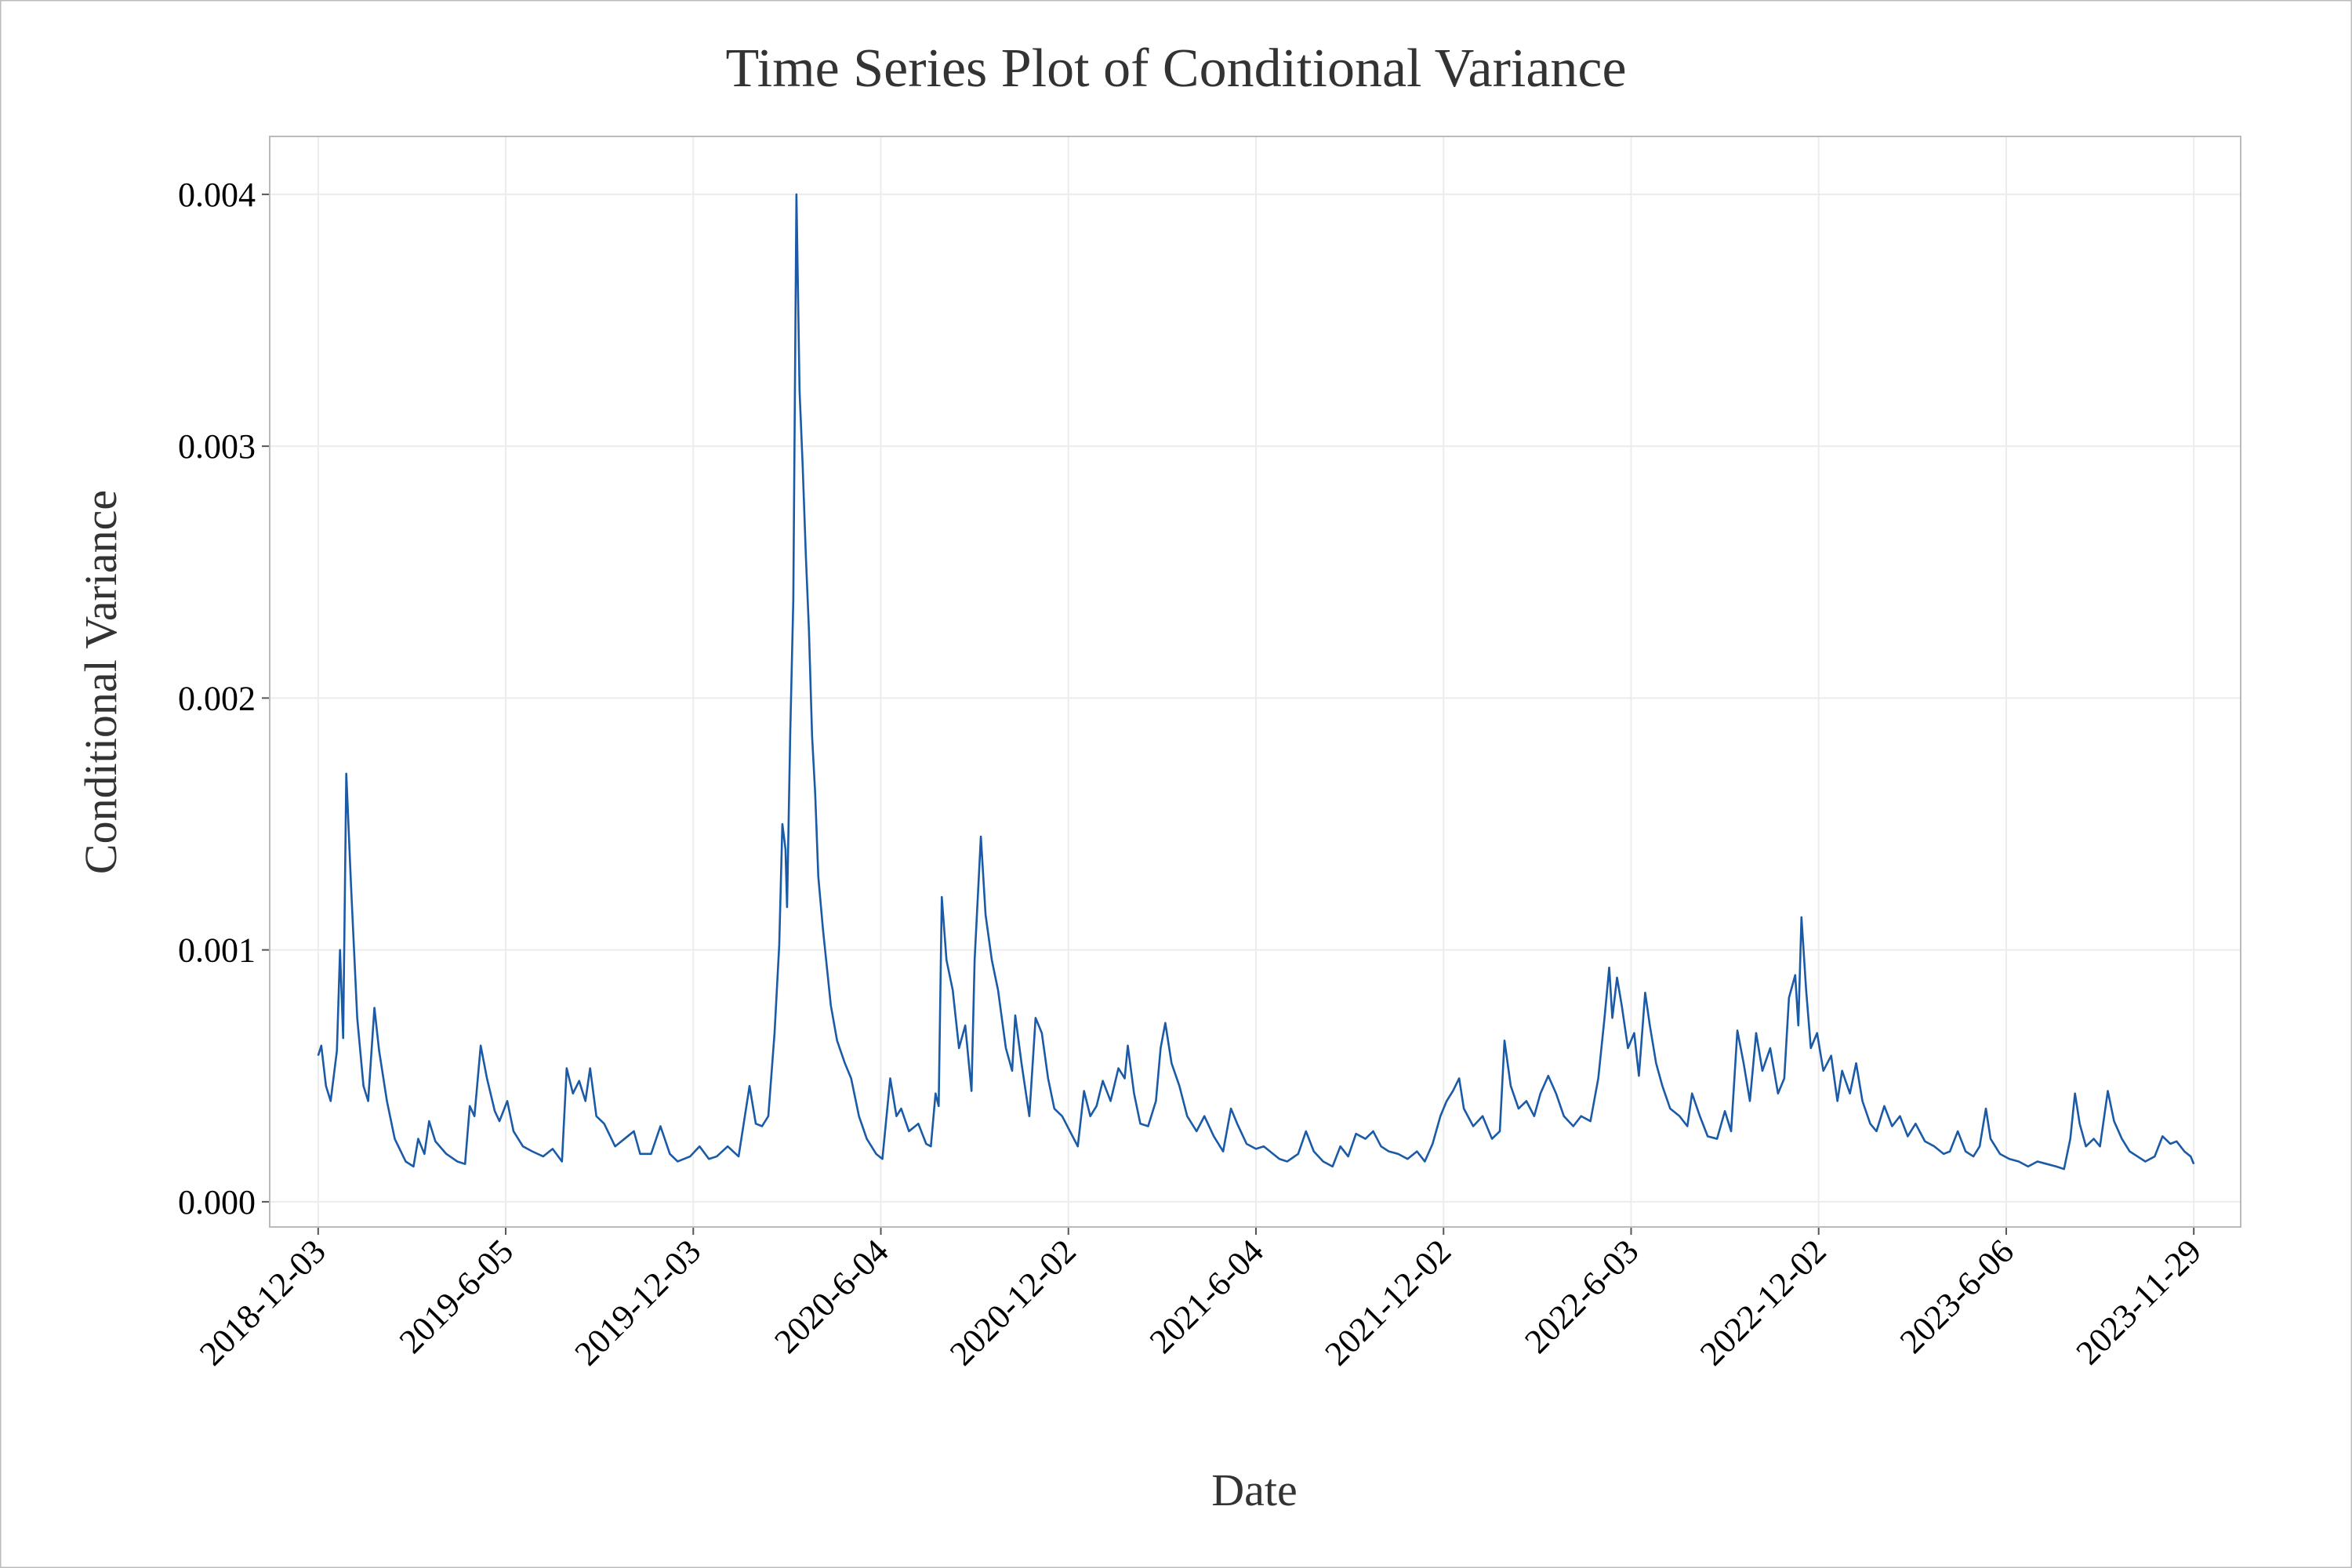 This screenshot has height=1568, width=2352. I want to click on y-tick-label: 0.002, so click(217, 698).